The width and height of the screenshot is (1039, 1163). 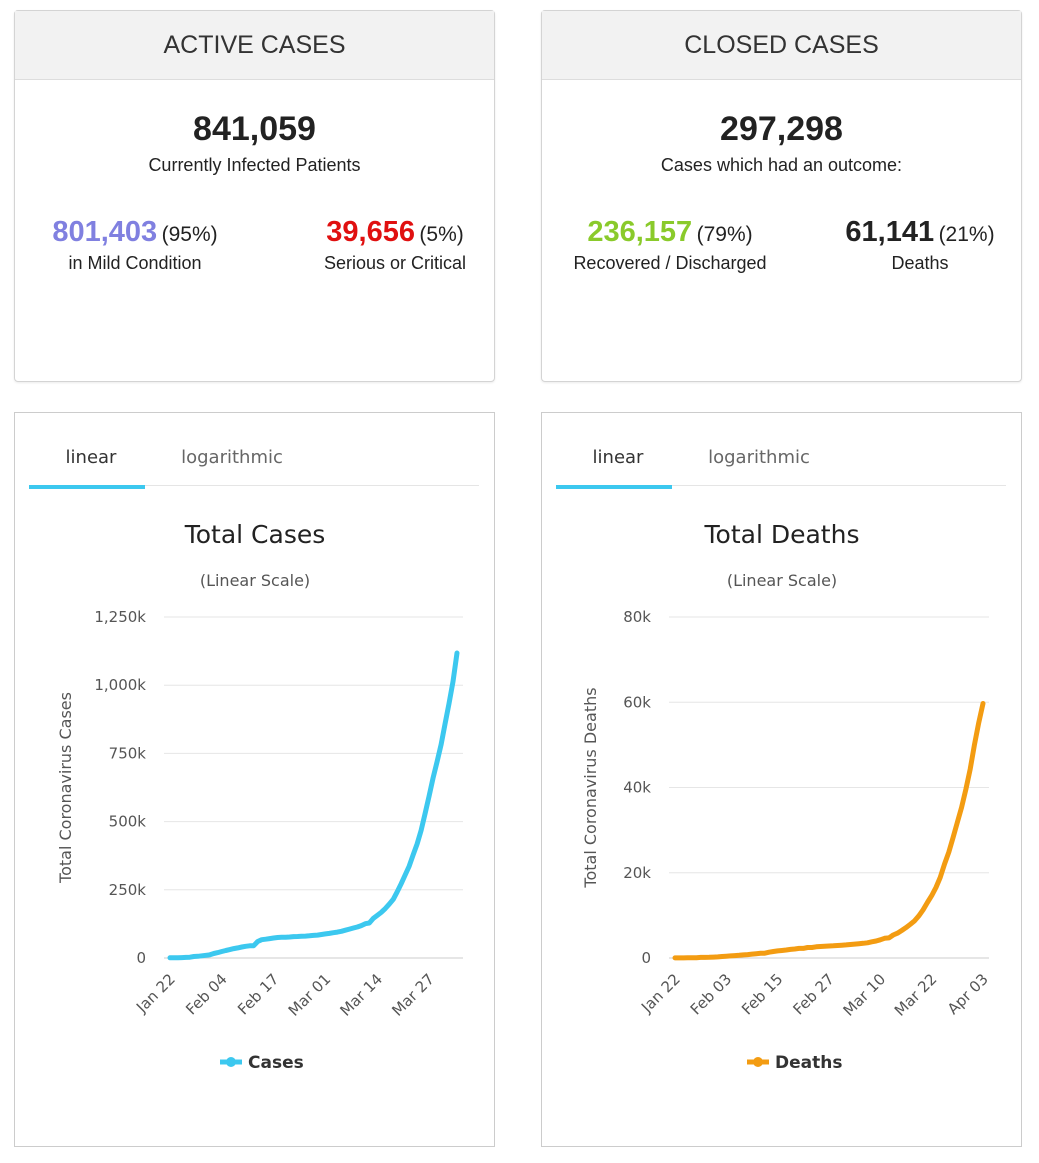 I want to click on y-tick-label: 1,250k, so click(x=120, y=617).